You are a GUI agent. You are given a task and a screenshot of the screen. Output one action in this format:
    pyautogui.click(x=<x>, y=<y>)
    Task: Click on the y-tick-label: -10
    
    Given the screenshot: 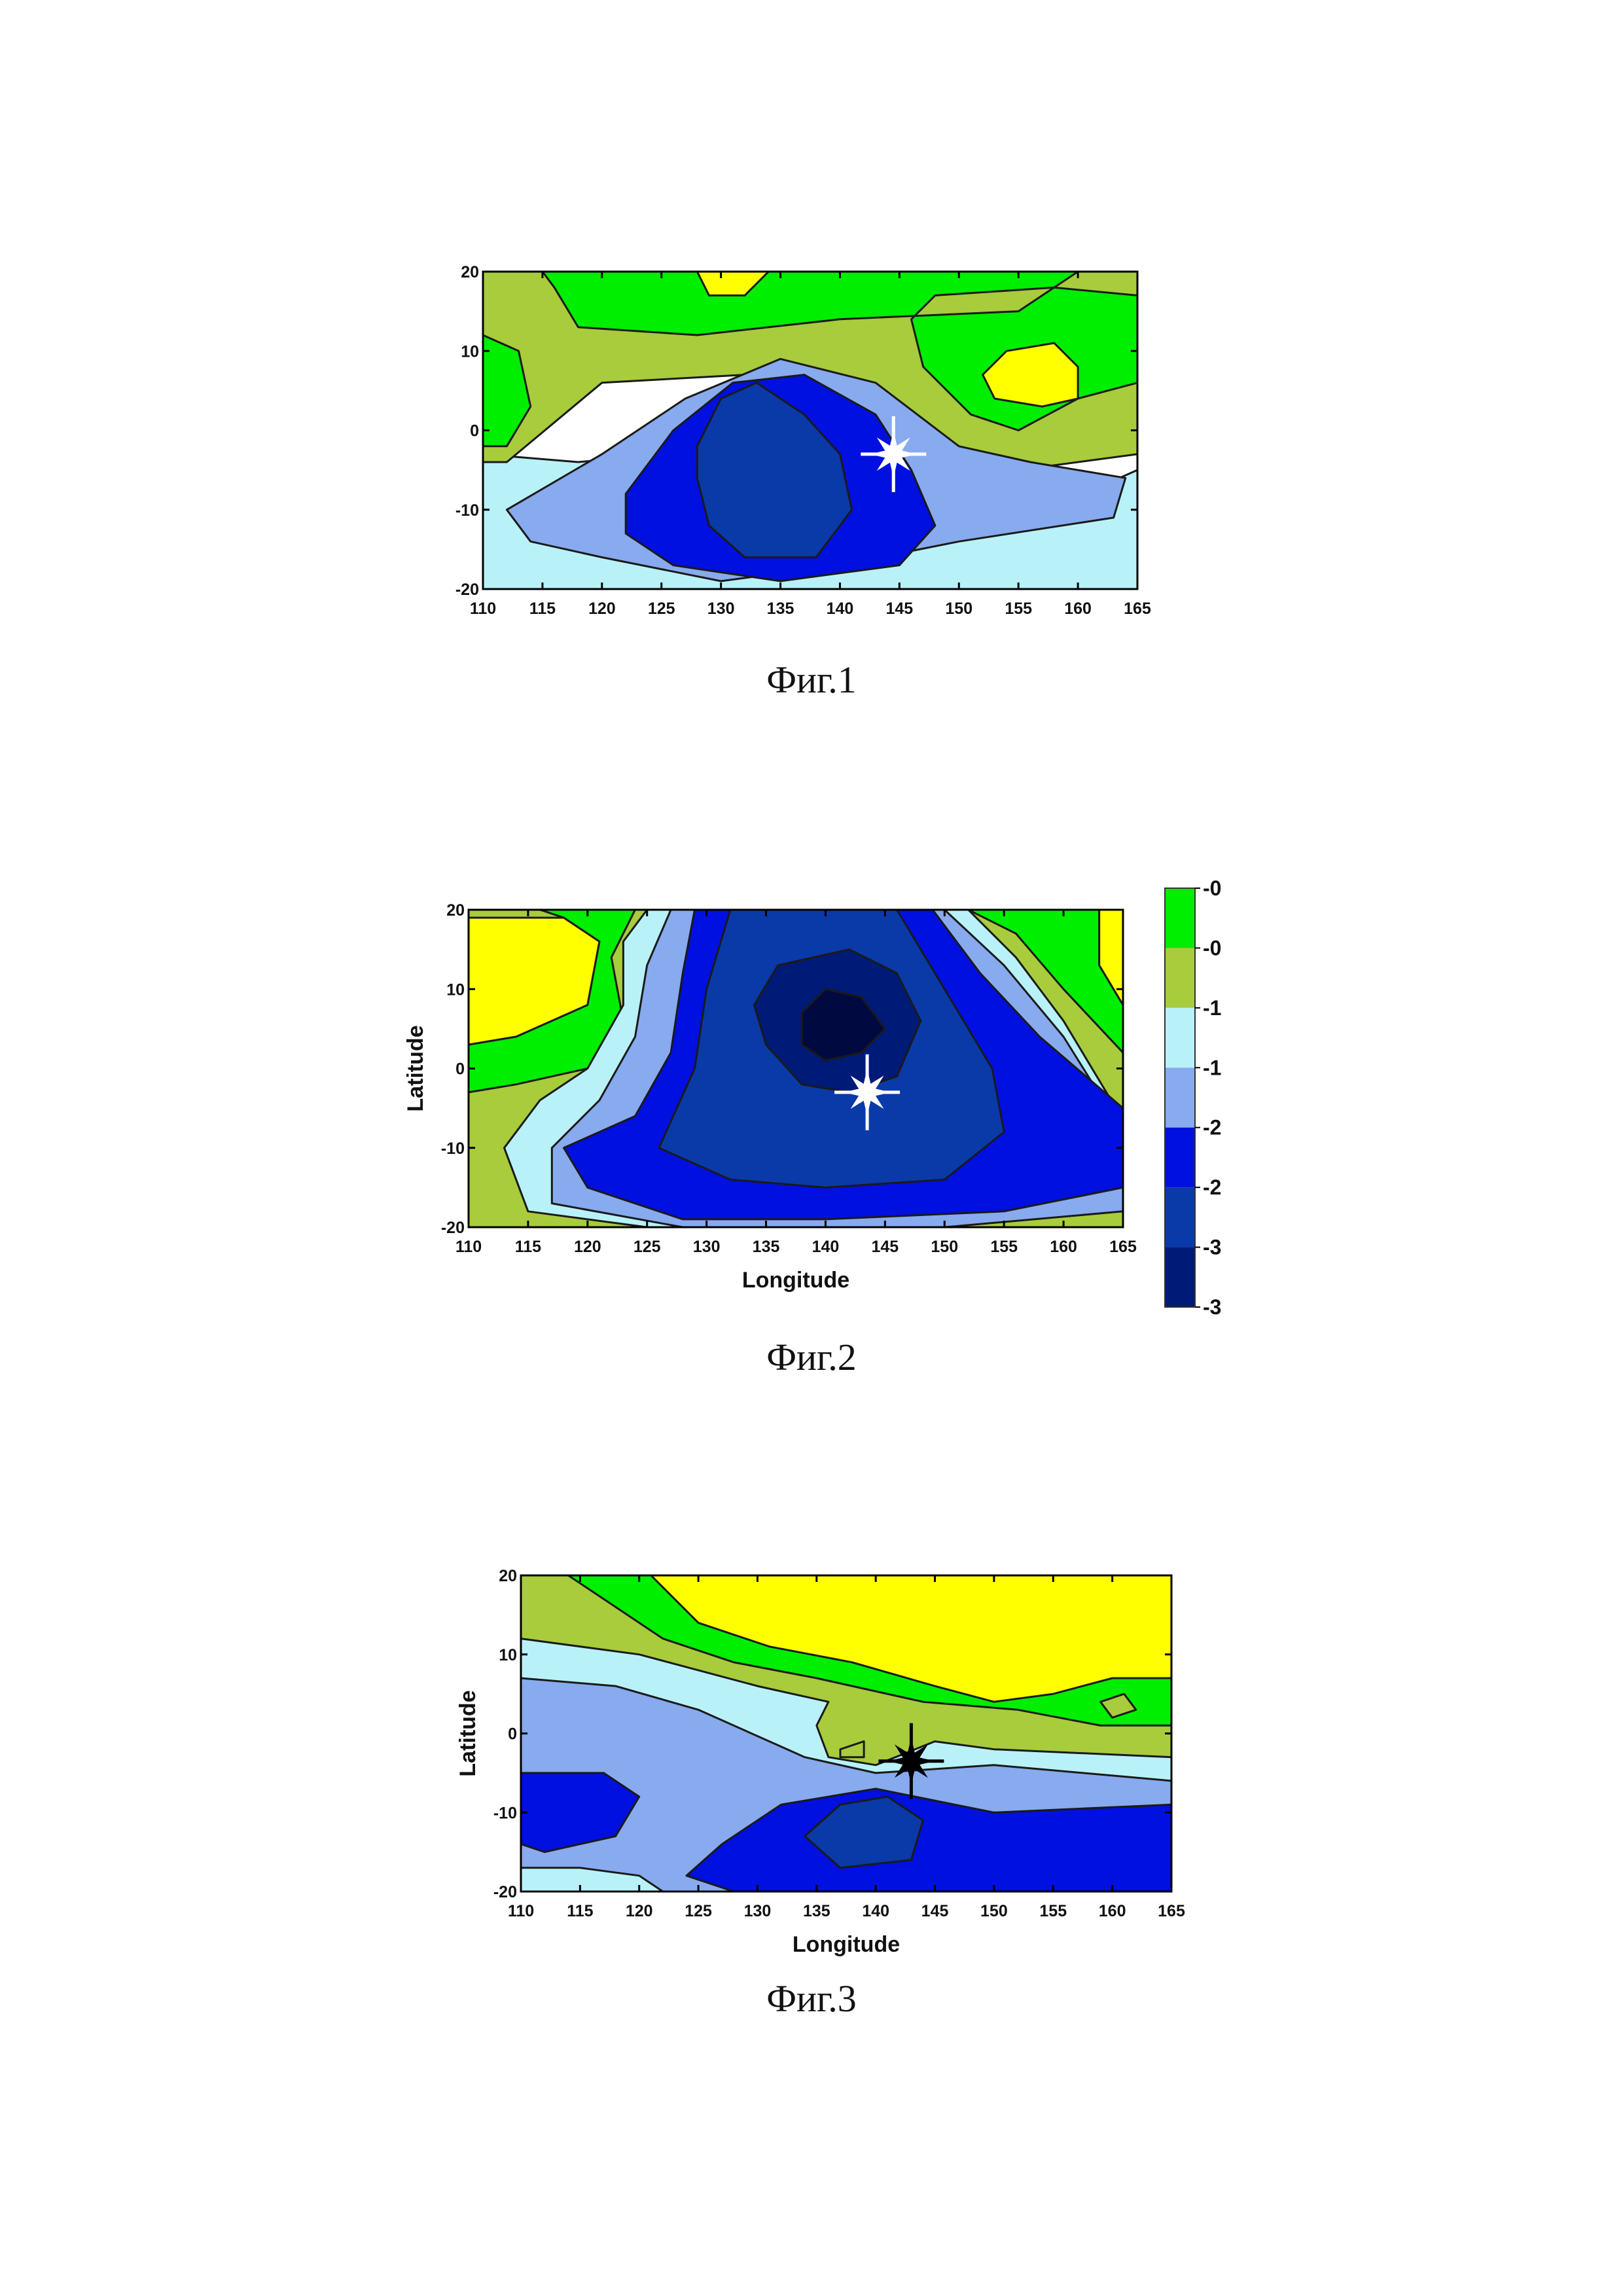 What is the action you would take?
    pyautogui.click(x=505, y=1813)
    